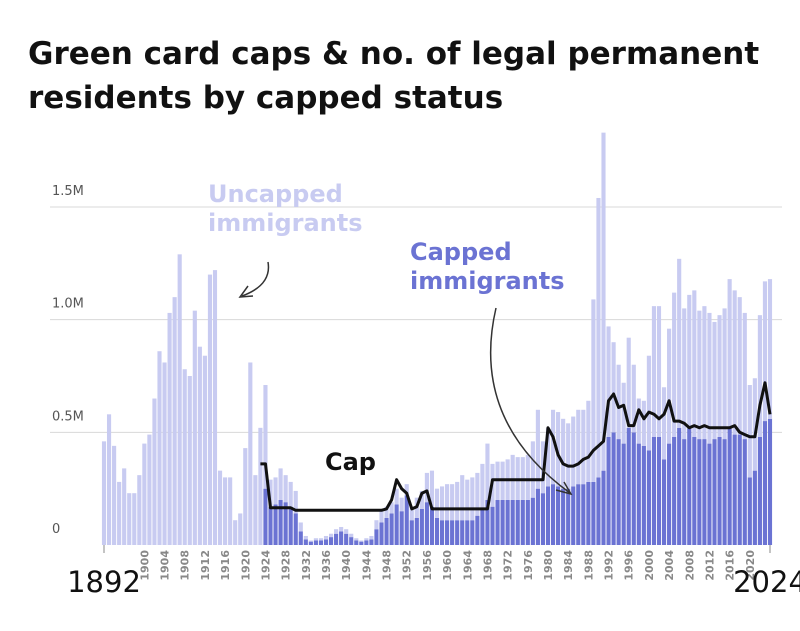  Describe the element at coordinates (467, 565) in the screenshot. I see `x-tick-label: 1964` at that location.